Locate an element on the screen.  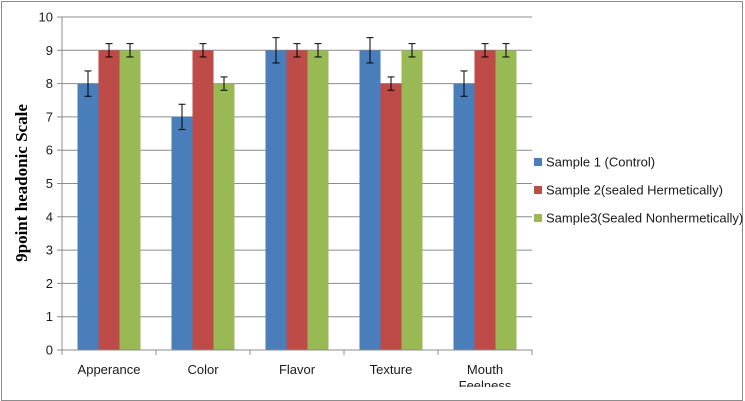
x-tick-label: Apperance is located at coordinates (109, 369).